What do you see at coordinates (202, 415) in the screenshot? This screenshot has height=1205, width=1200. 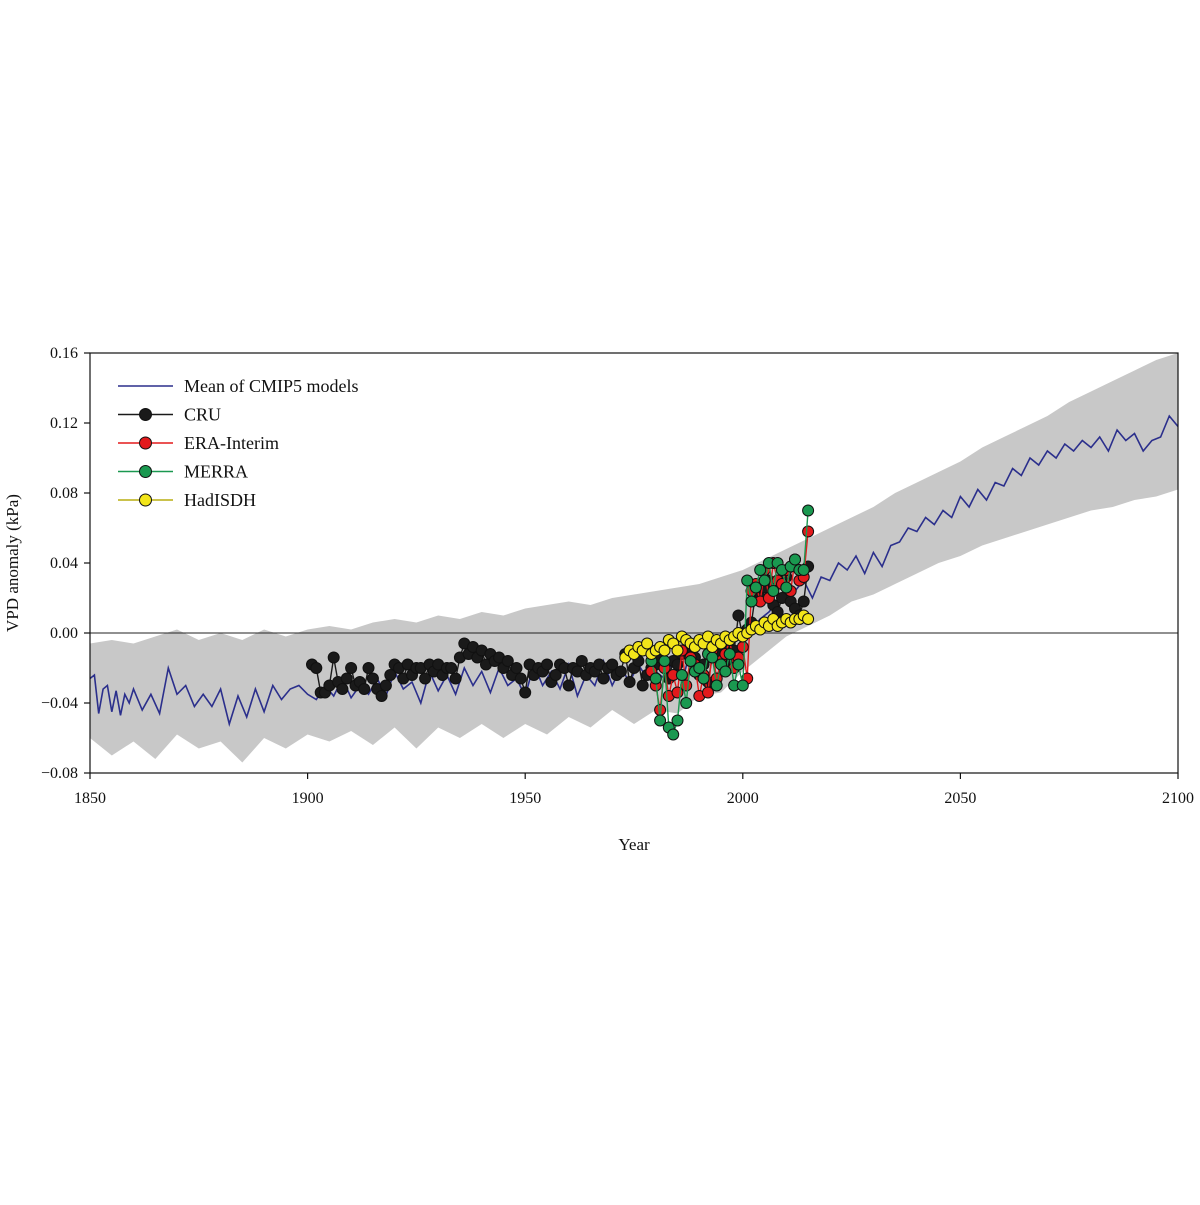 I see `legend-label: CRU` at bounding box center [202, 415].